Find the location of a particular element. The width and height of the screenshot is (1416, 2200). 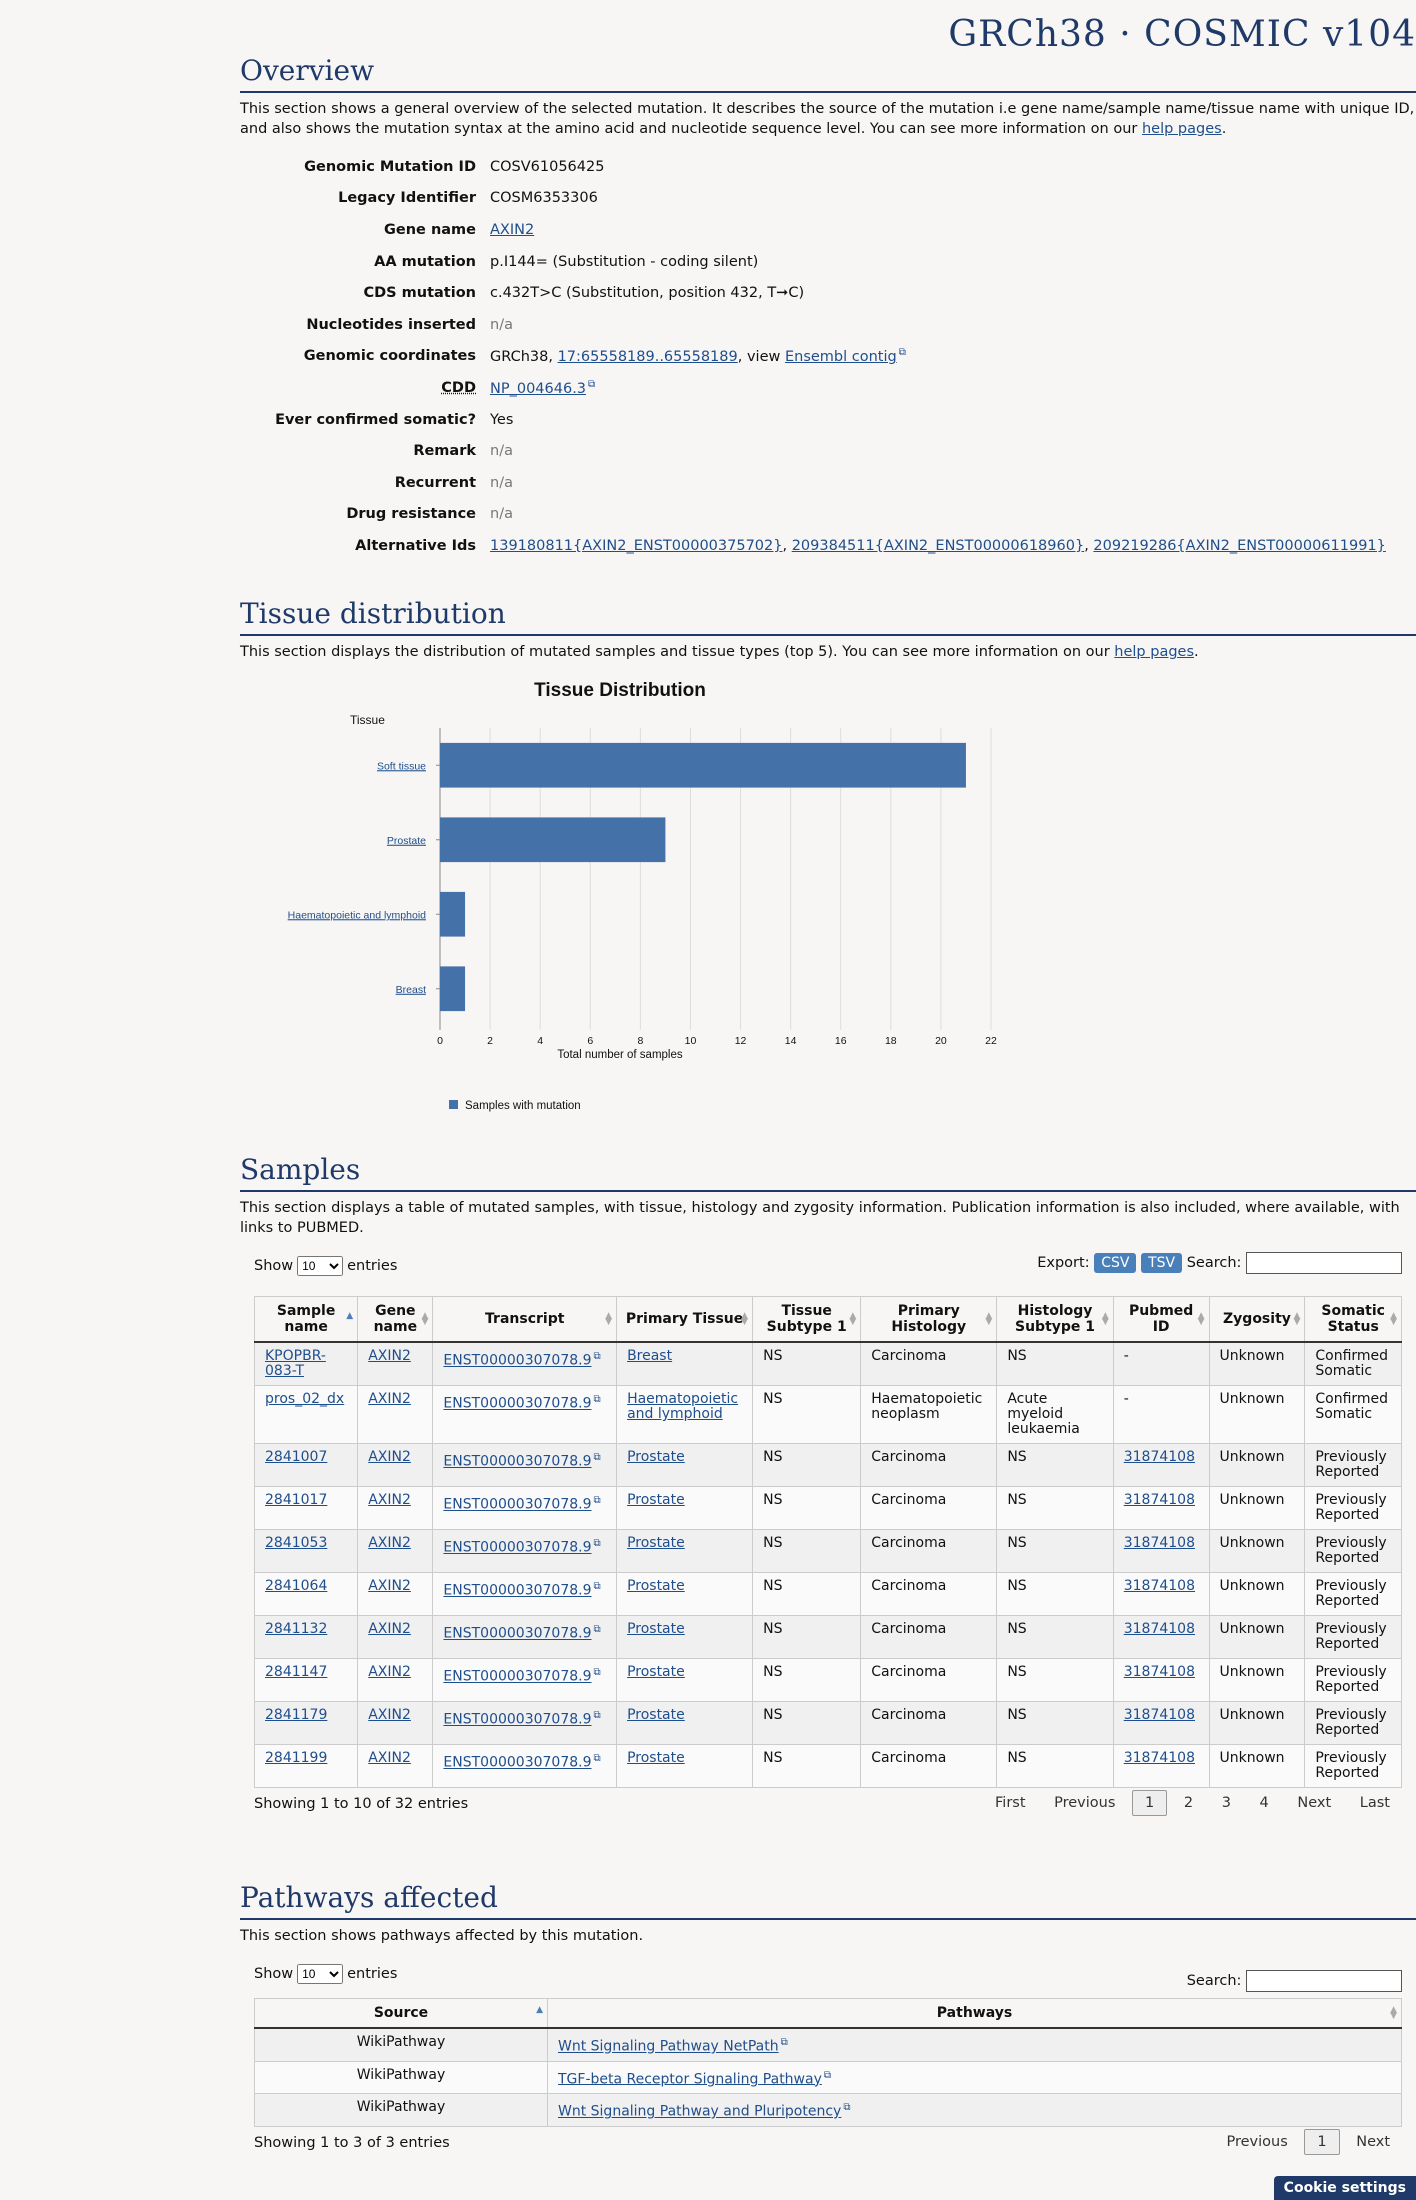

pathway-link: TGF-beta Receptor Signaling Pathway is located at coordinates (690, 2079).